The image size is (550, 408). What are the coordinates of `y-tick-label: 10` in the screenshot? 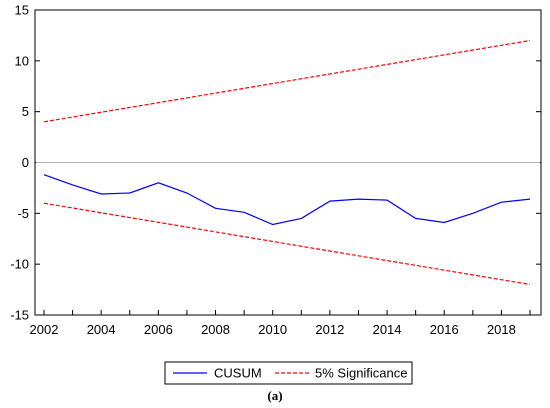 It's located at (22, 60).